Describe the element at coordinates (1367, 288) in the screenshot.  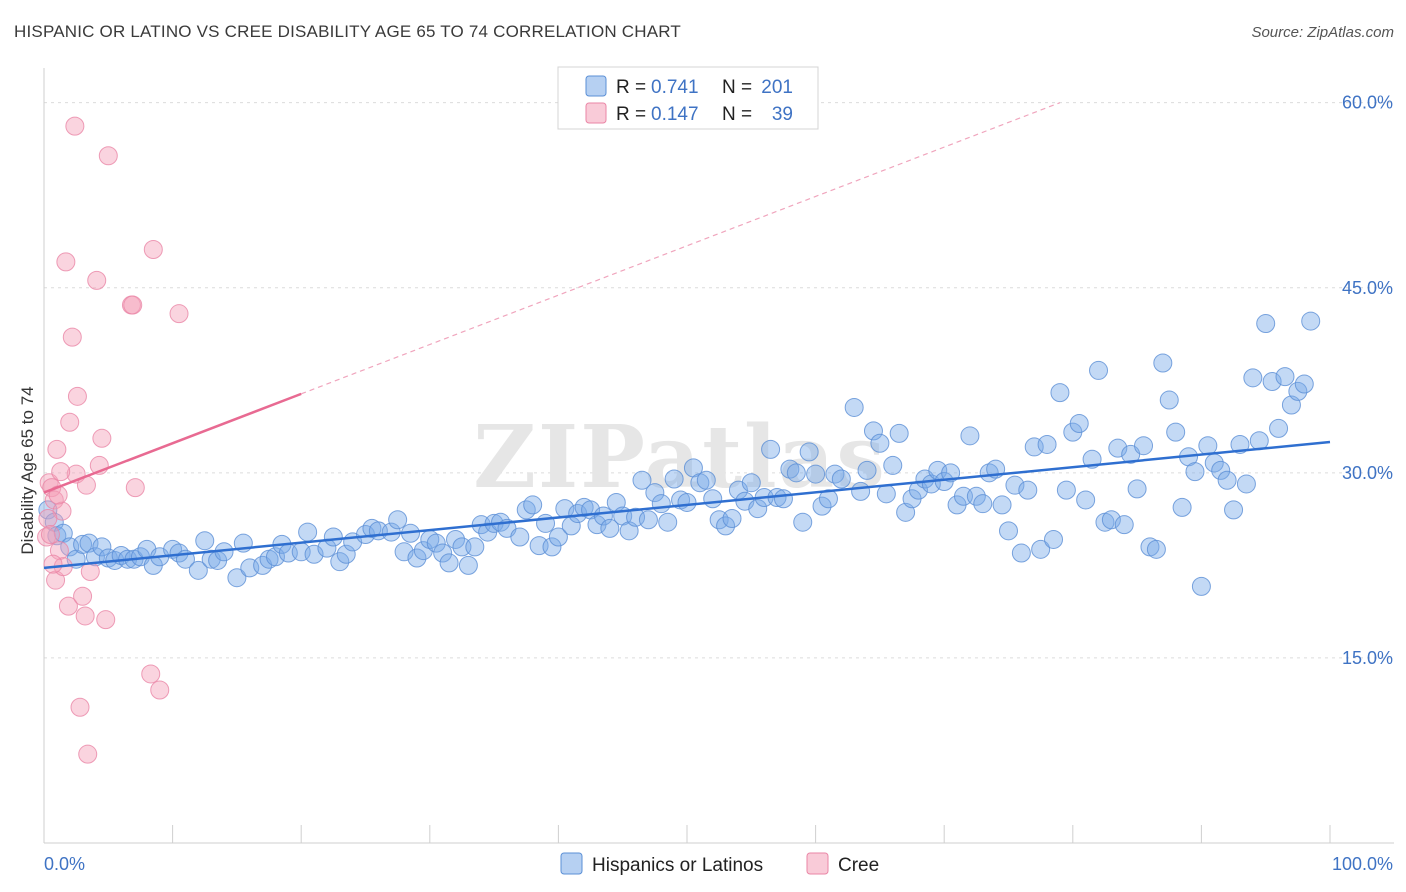
I see `y-tick-label: 45.0%` at that location.